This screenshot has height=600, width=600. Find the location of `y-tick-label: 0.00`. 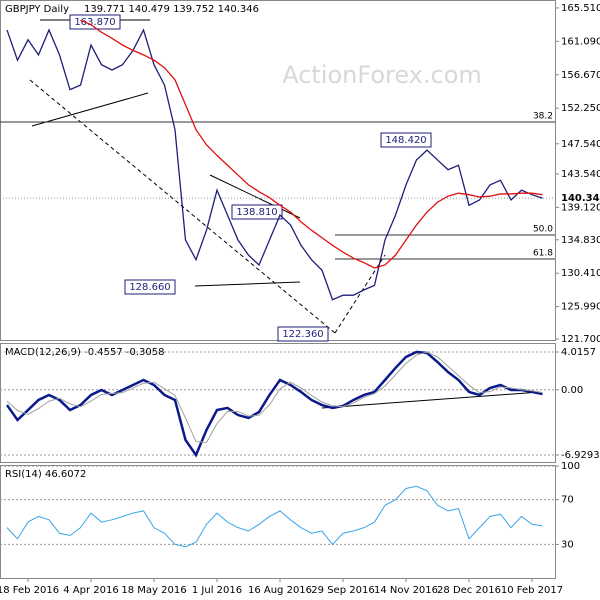

y-tick-label: 0.00 is located at coordinates (572, 390).